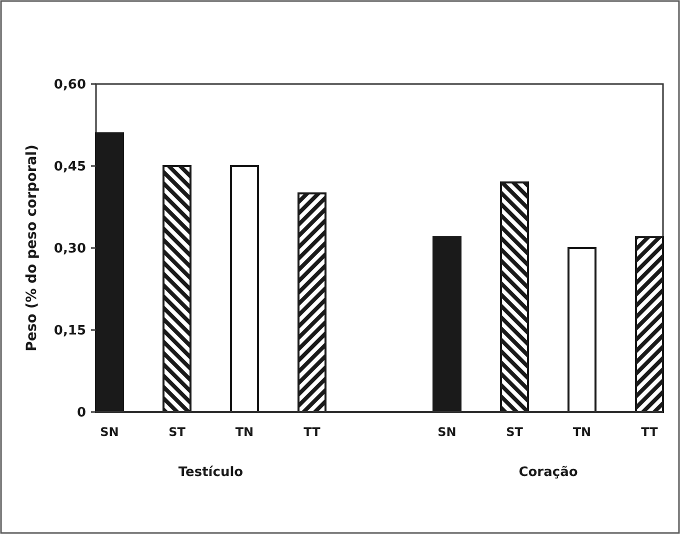  What do you see at coordinates (447, 432) in the screenshot?
I see `text: SN` at bounding box center [447, 432].